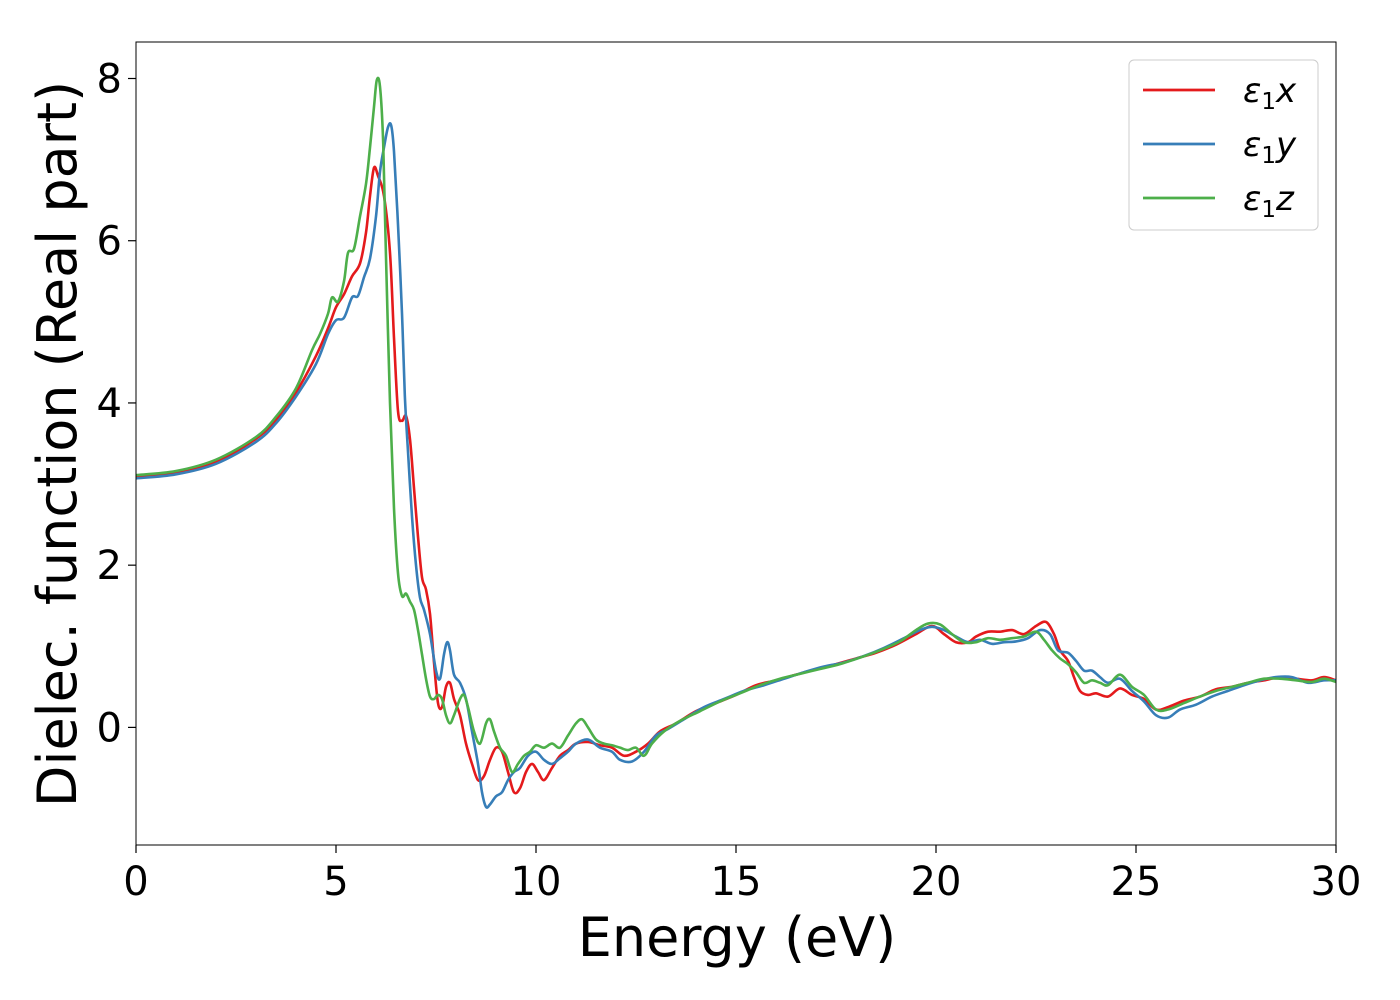  I want to click on y-tick-label: 6, so click(109, 242).